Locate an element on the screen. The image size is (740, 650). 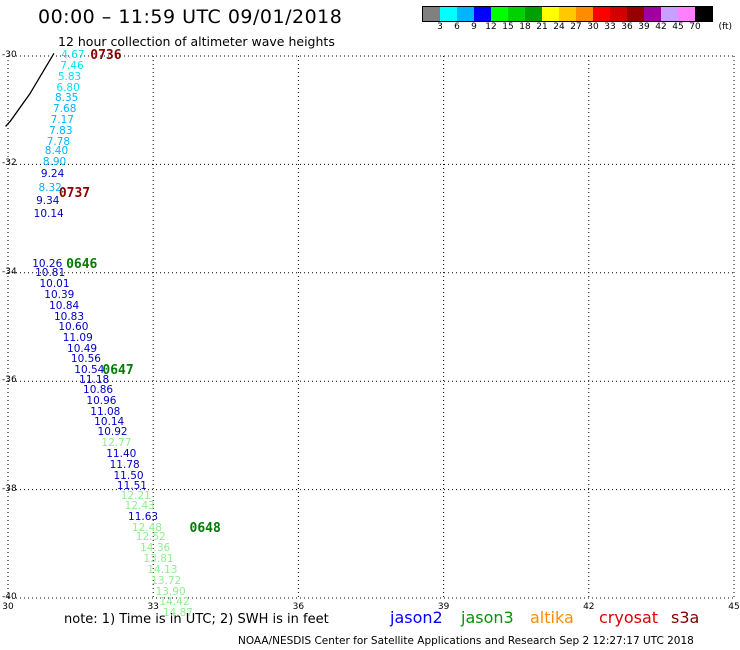
wave-height-value: 10.39 is located at coordinates (59, 294).